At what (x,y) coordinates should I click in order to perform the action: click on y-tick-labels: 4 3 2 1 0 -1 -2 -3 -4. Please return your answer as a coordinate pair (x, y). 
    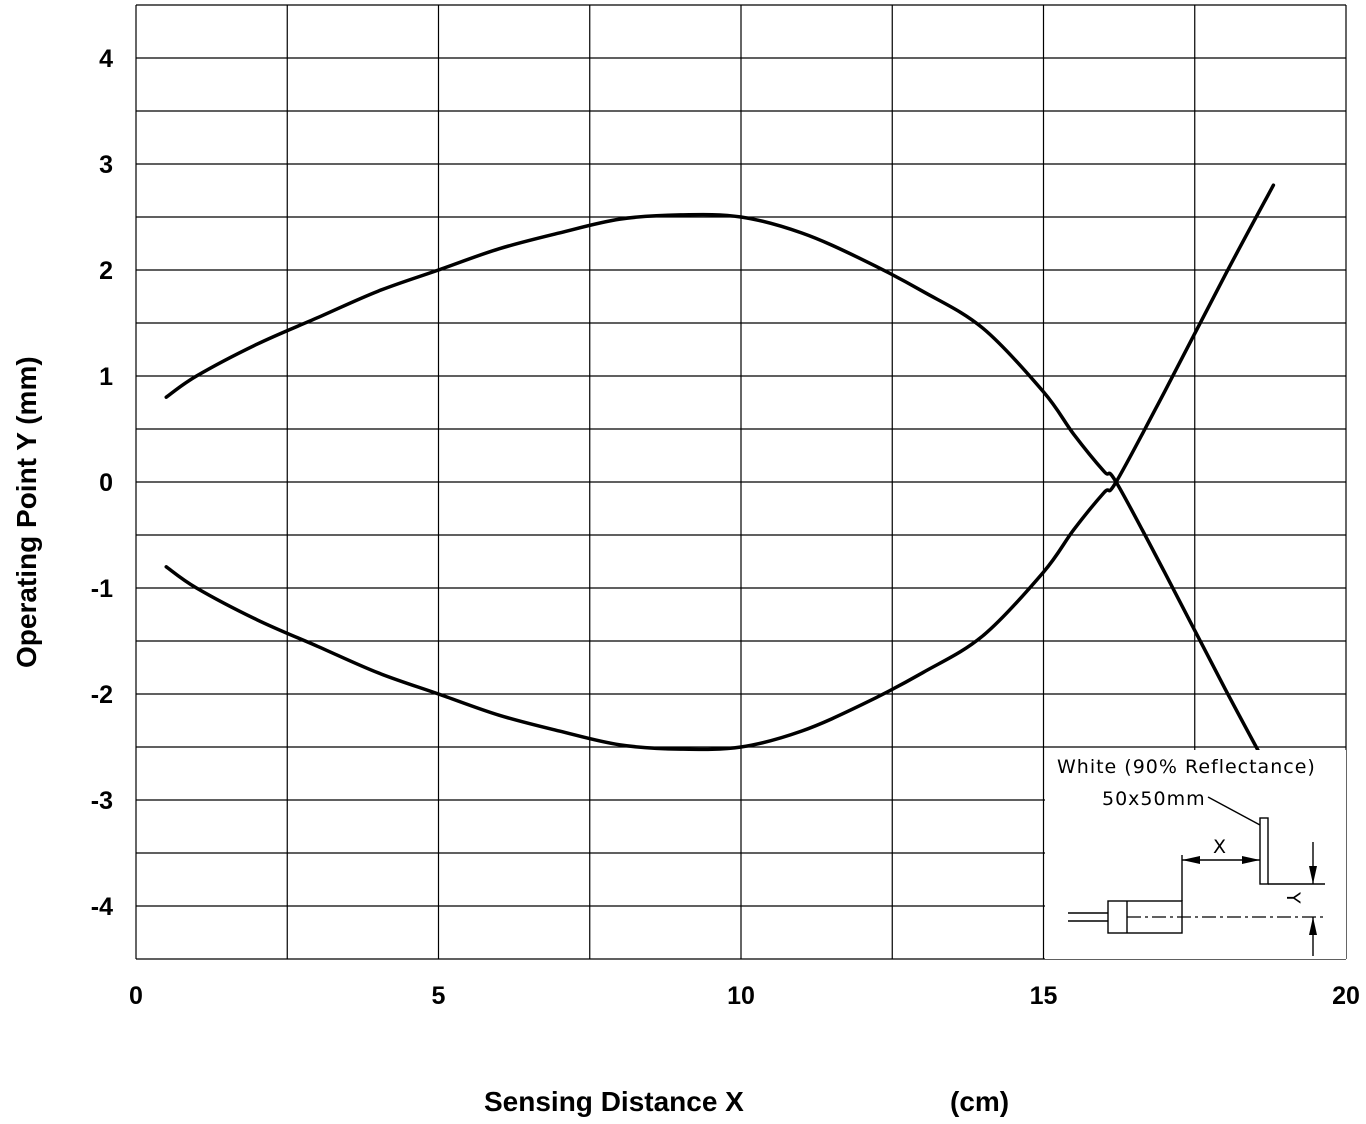
    Looking at the image, I should click on (102, 483).